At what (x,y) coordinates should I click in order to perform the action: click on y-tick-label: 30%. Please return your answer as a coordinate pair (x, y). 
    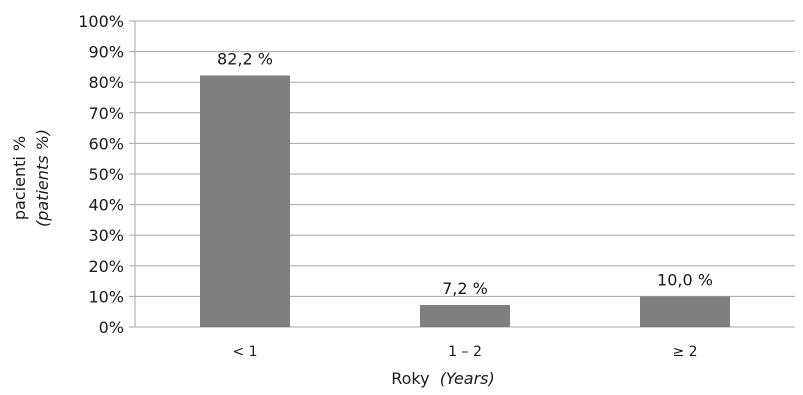
    Looking at the image, I should click on (106, 235).